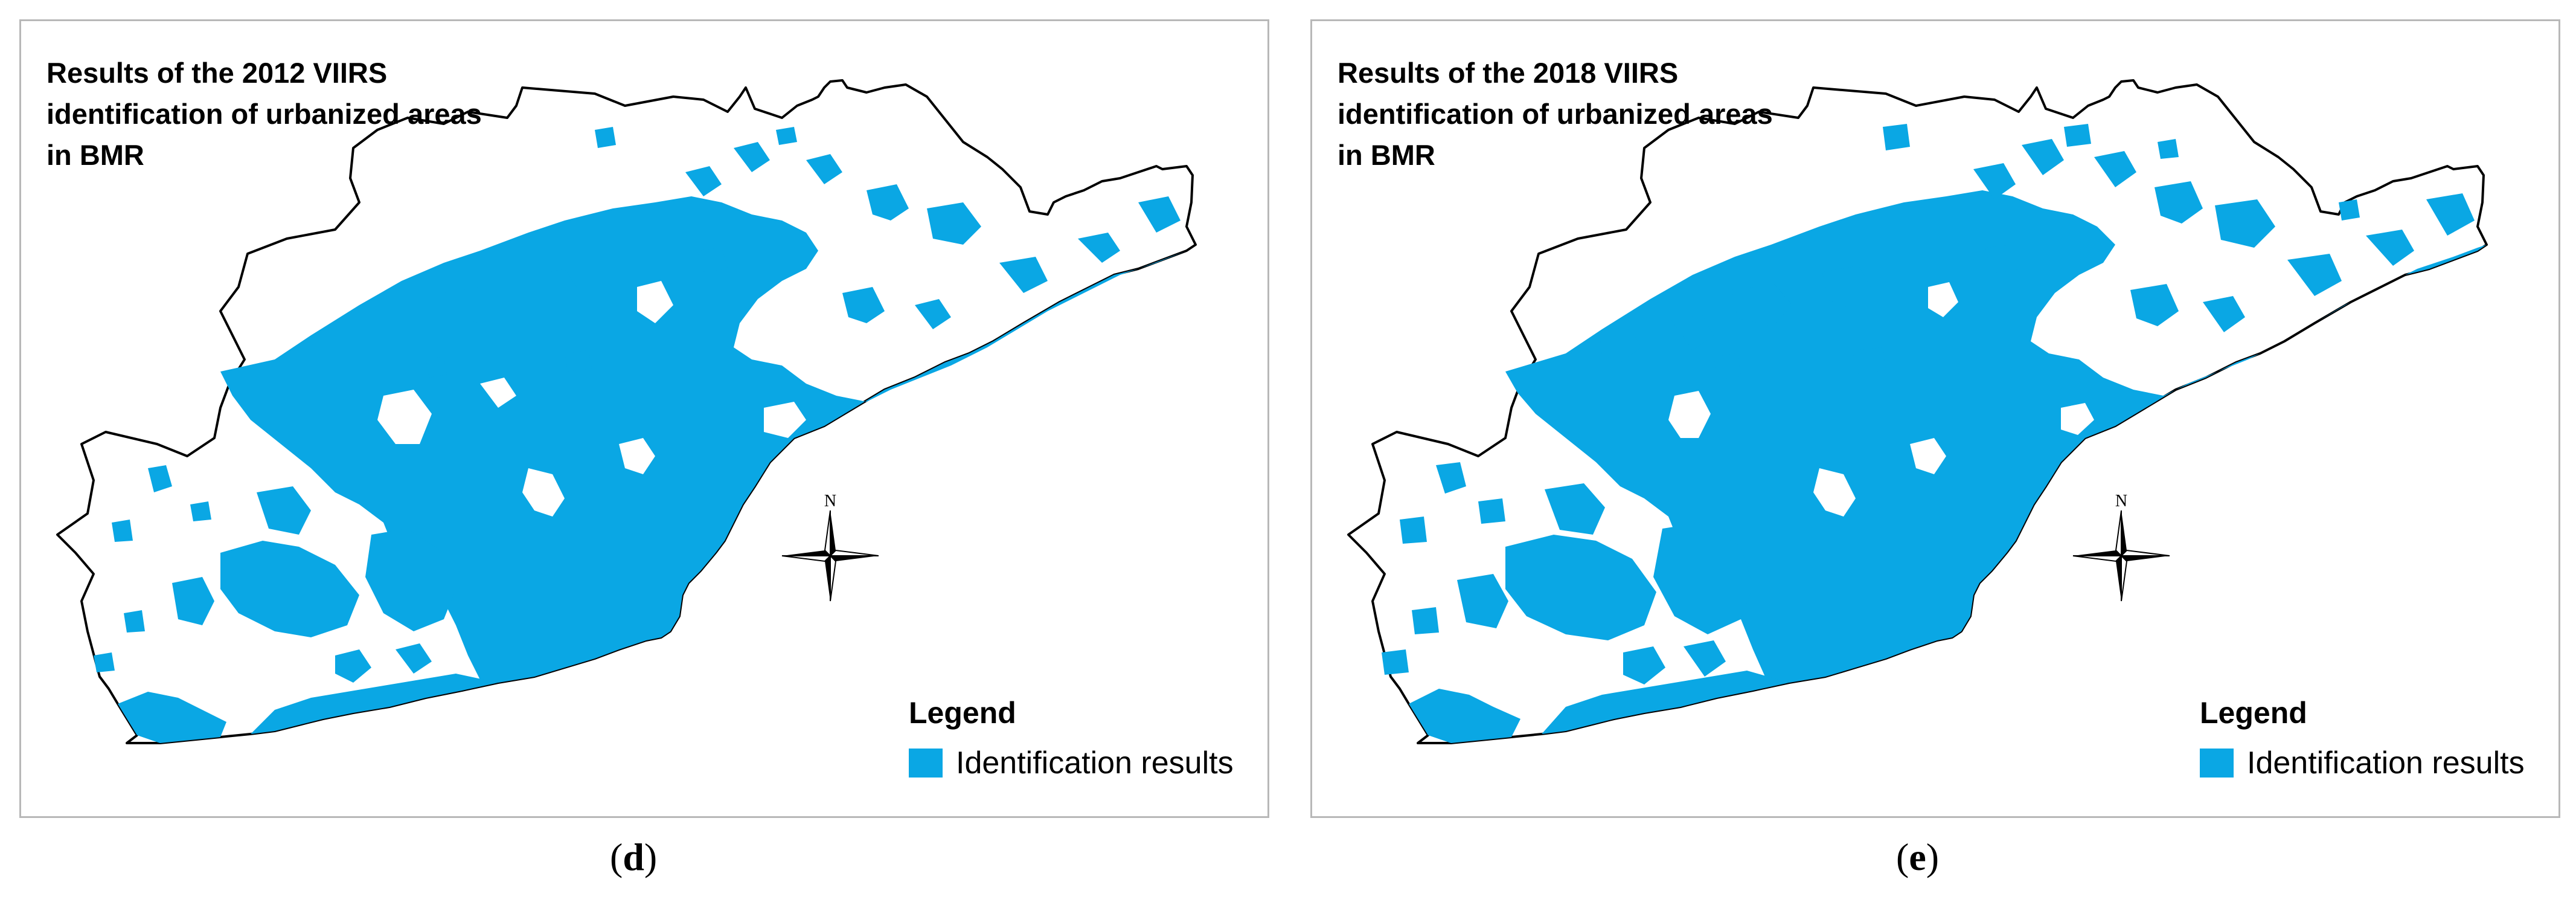 The image size is (2576, 908). I want to click on panel-label-d: (d), so click(634, 857).